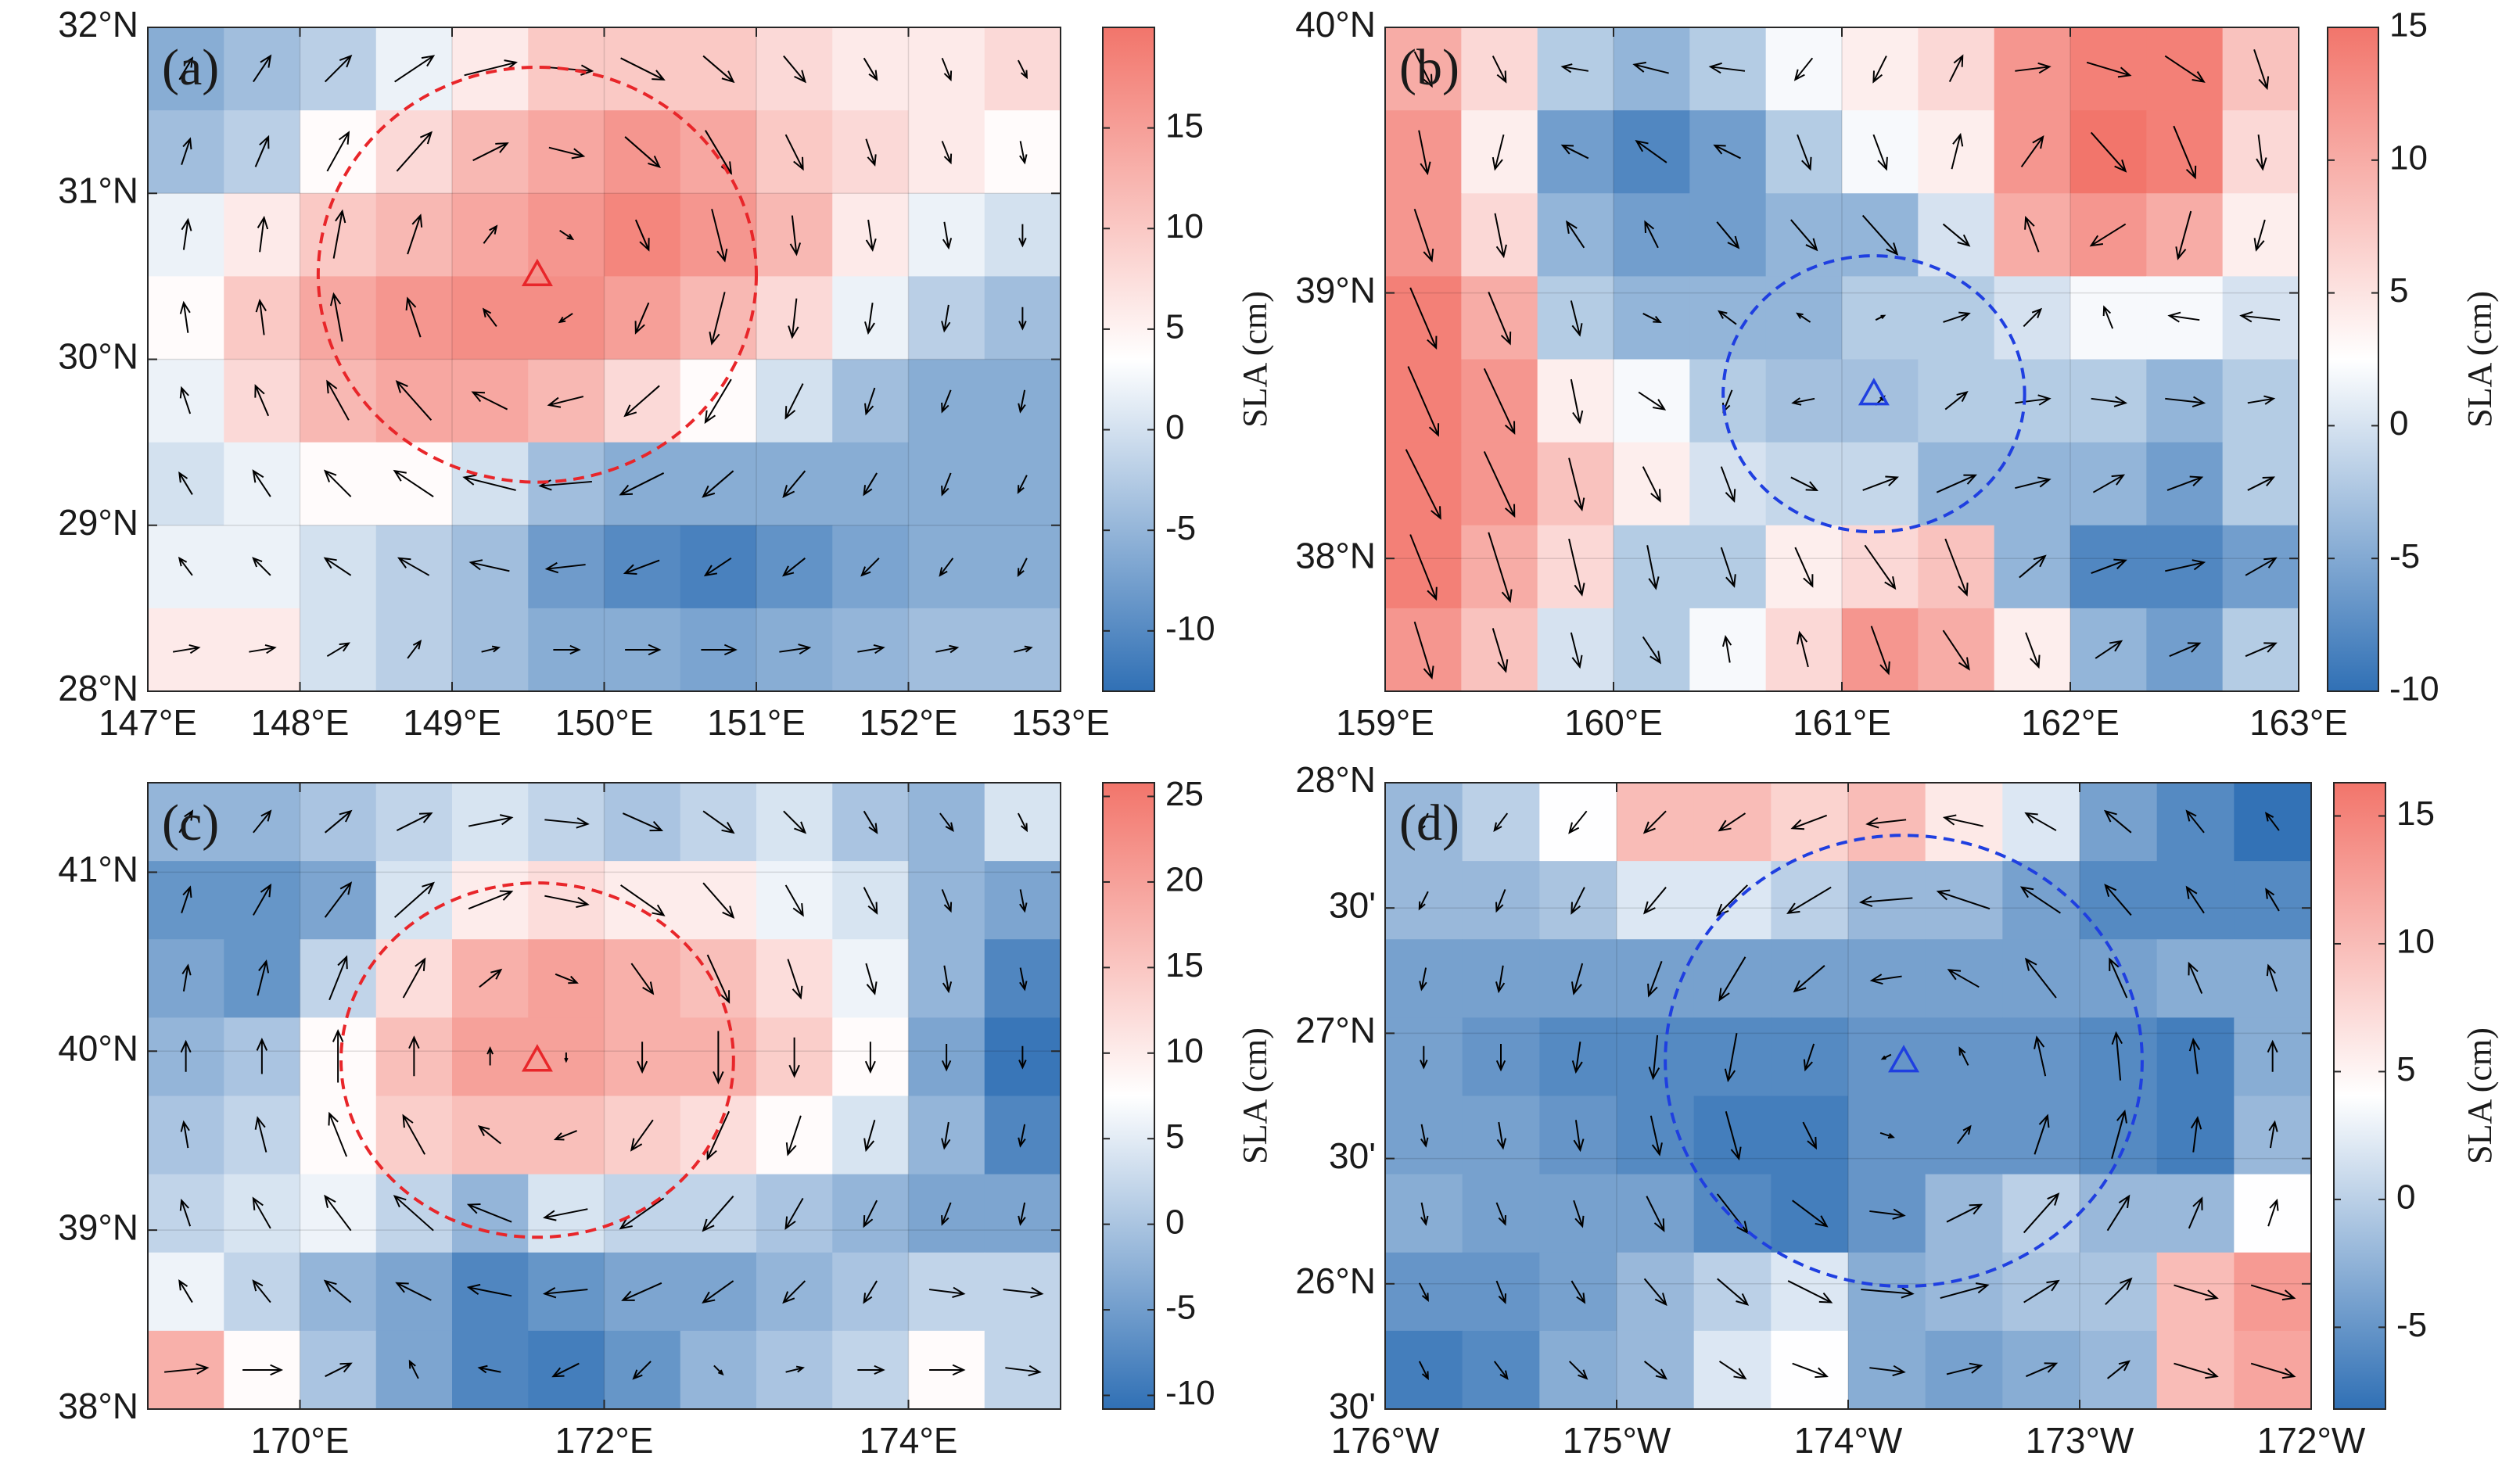 This screenshot has height=1481, width=2520. What do you see at coordinates (1335, 779) in the screenshot?
I see `y-tick-label: 28°N` at bounding box center [1335, 779].